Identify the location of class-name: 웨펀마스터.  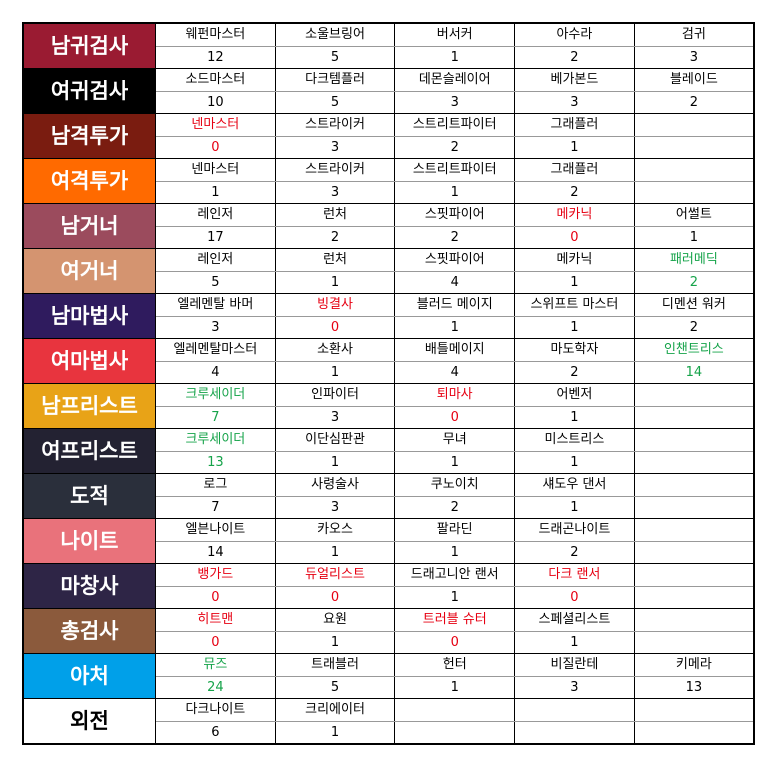
(215, 34).